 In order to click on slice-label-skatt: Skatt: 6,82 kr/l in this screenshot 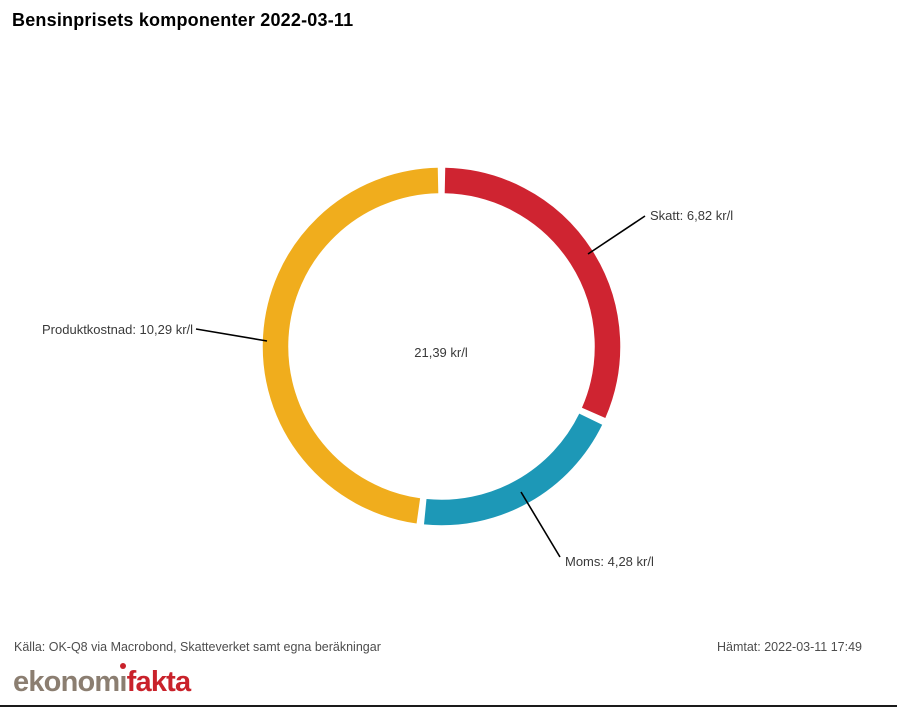, I will do `click(692, 215)`.